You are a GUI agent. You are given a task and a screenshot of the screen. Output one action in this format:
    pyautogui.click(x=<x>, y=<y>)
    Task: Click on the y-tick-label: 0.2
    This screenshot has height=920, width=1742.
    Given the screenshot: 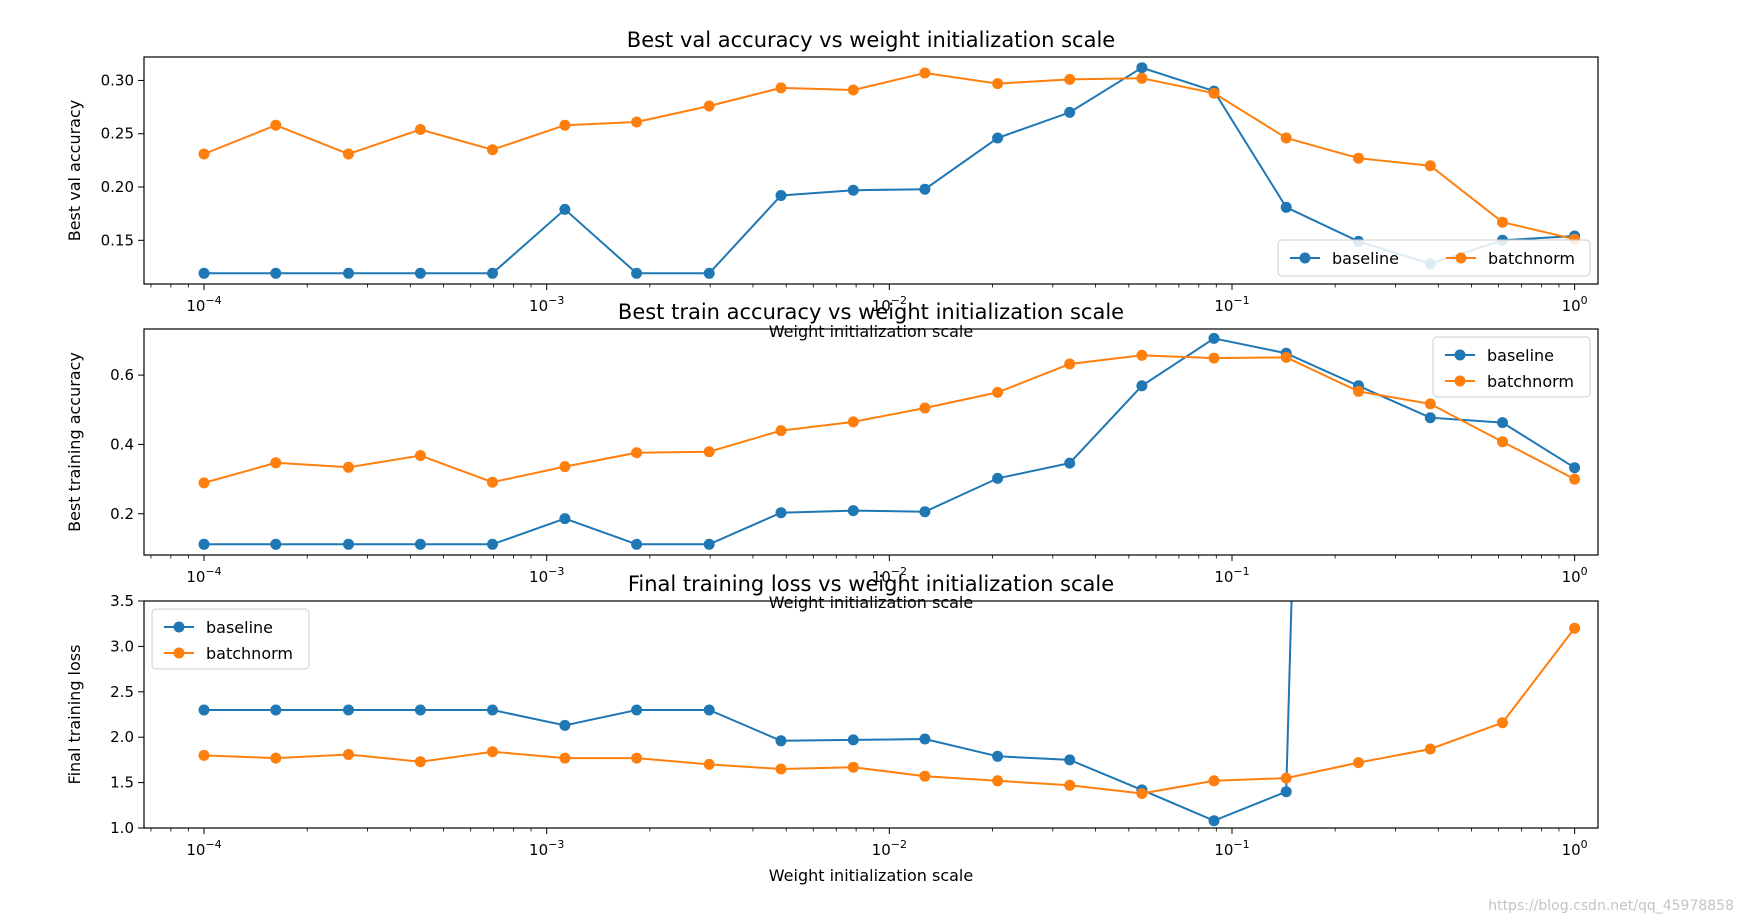 What is the action you would take?
    pyautogui.click(x=122, y=514)
    